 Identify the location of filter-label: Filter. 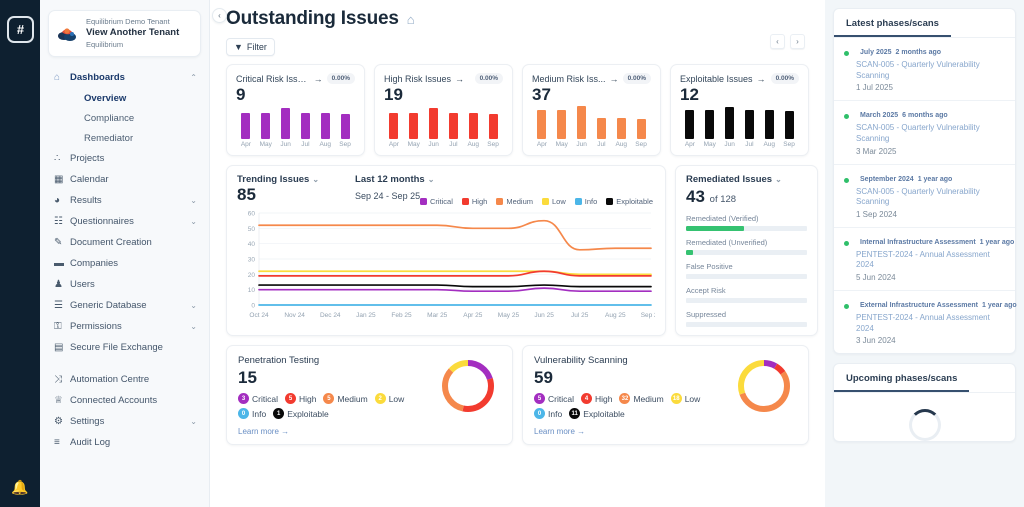
(256, 47).